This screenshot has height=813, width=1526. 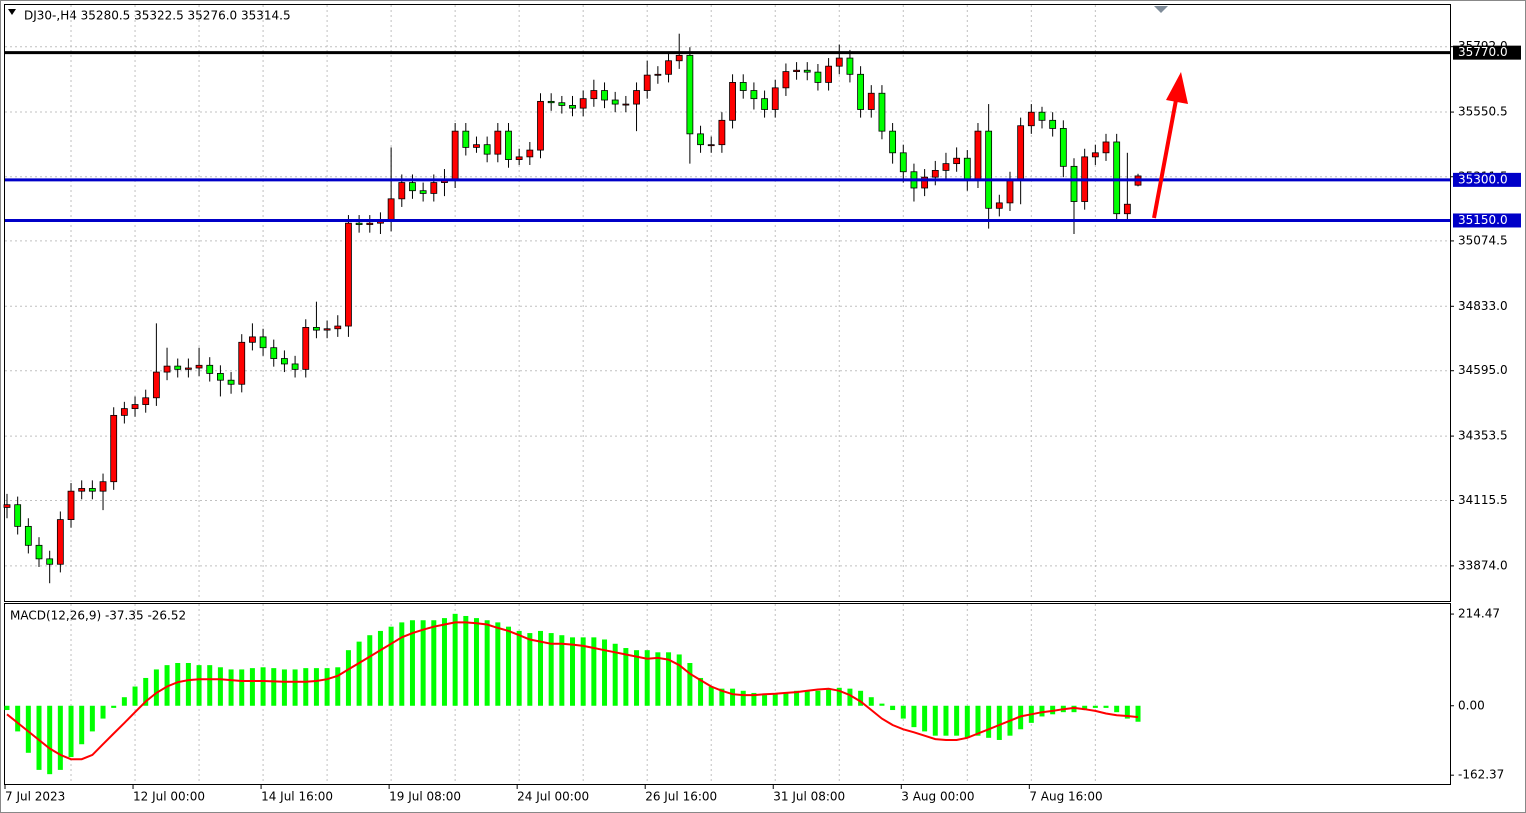 I want to click on y-tick-label: 34595.0, so click(x=1483, y=370).